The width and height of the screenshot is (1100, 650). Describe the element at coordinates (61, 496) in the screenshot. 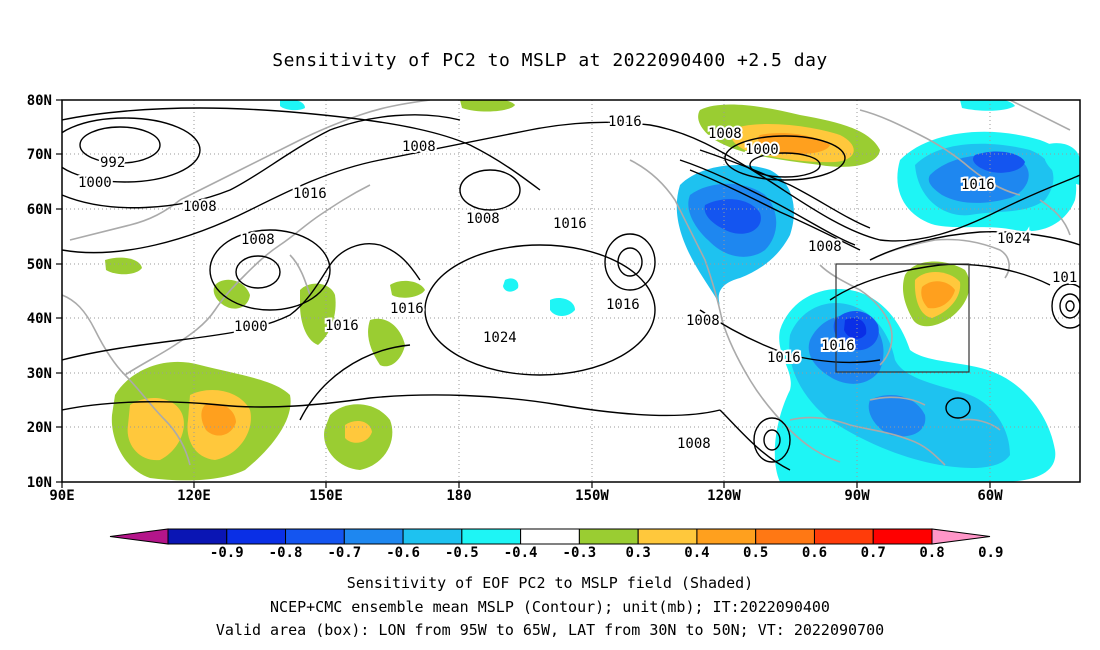

I see `lon-tick-label: 90E` at that location.